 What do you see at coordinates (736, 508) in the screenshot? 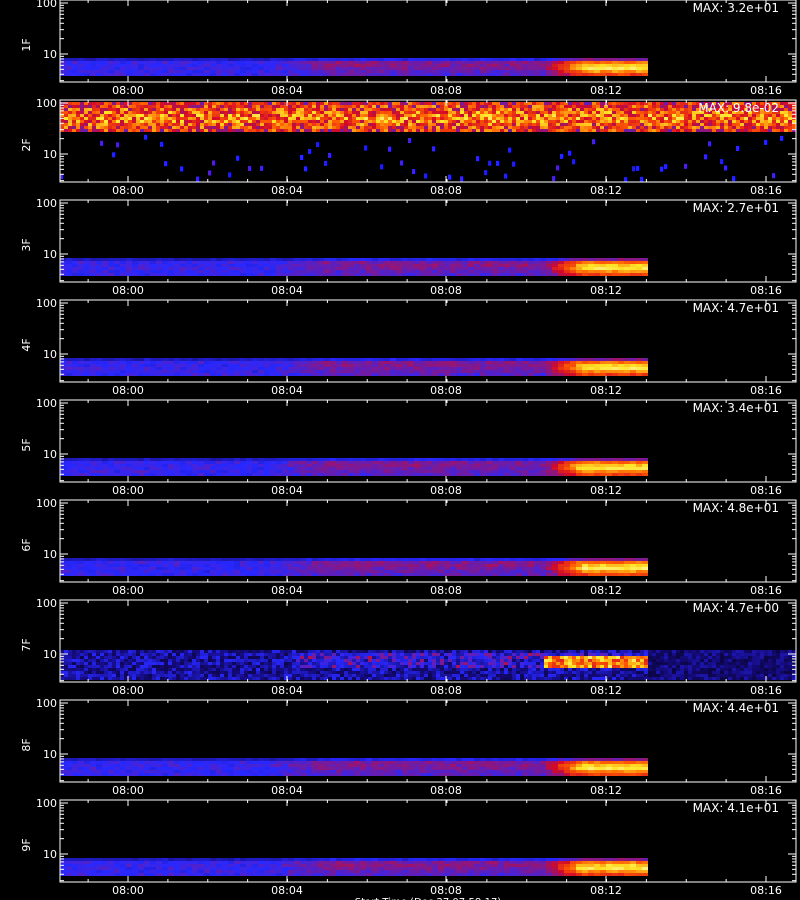
I see `max-label: MAX: 4.8e+01` at bounding box center [736, 508].